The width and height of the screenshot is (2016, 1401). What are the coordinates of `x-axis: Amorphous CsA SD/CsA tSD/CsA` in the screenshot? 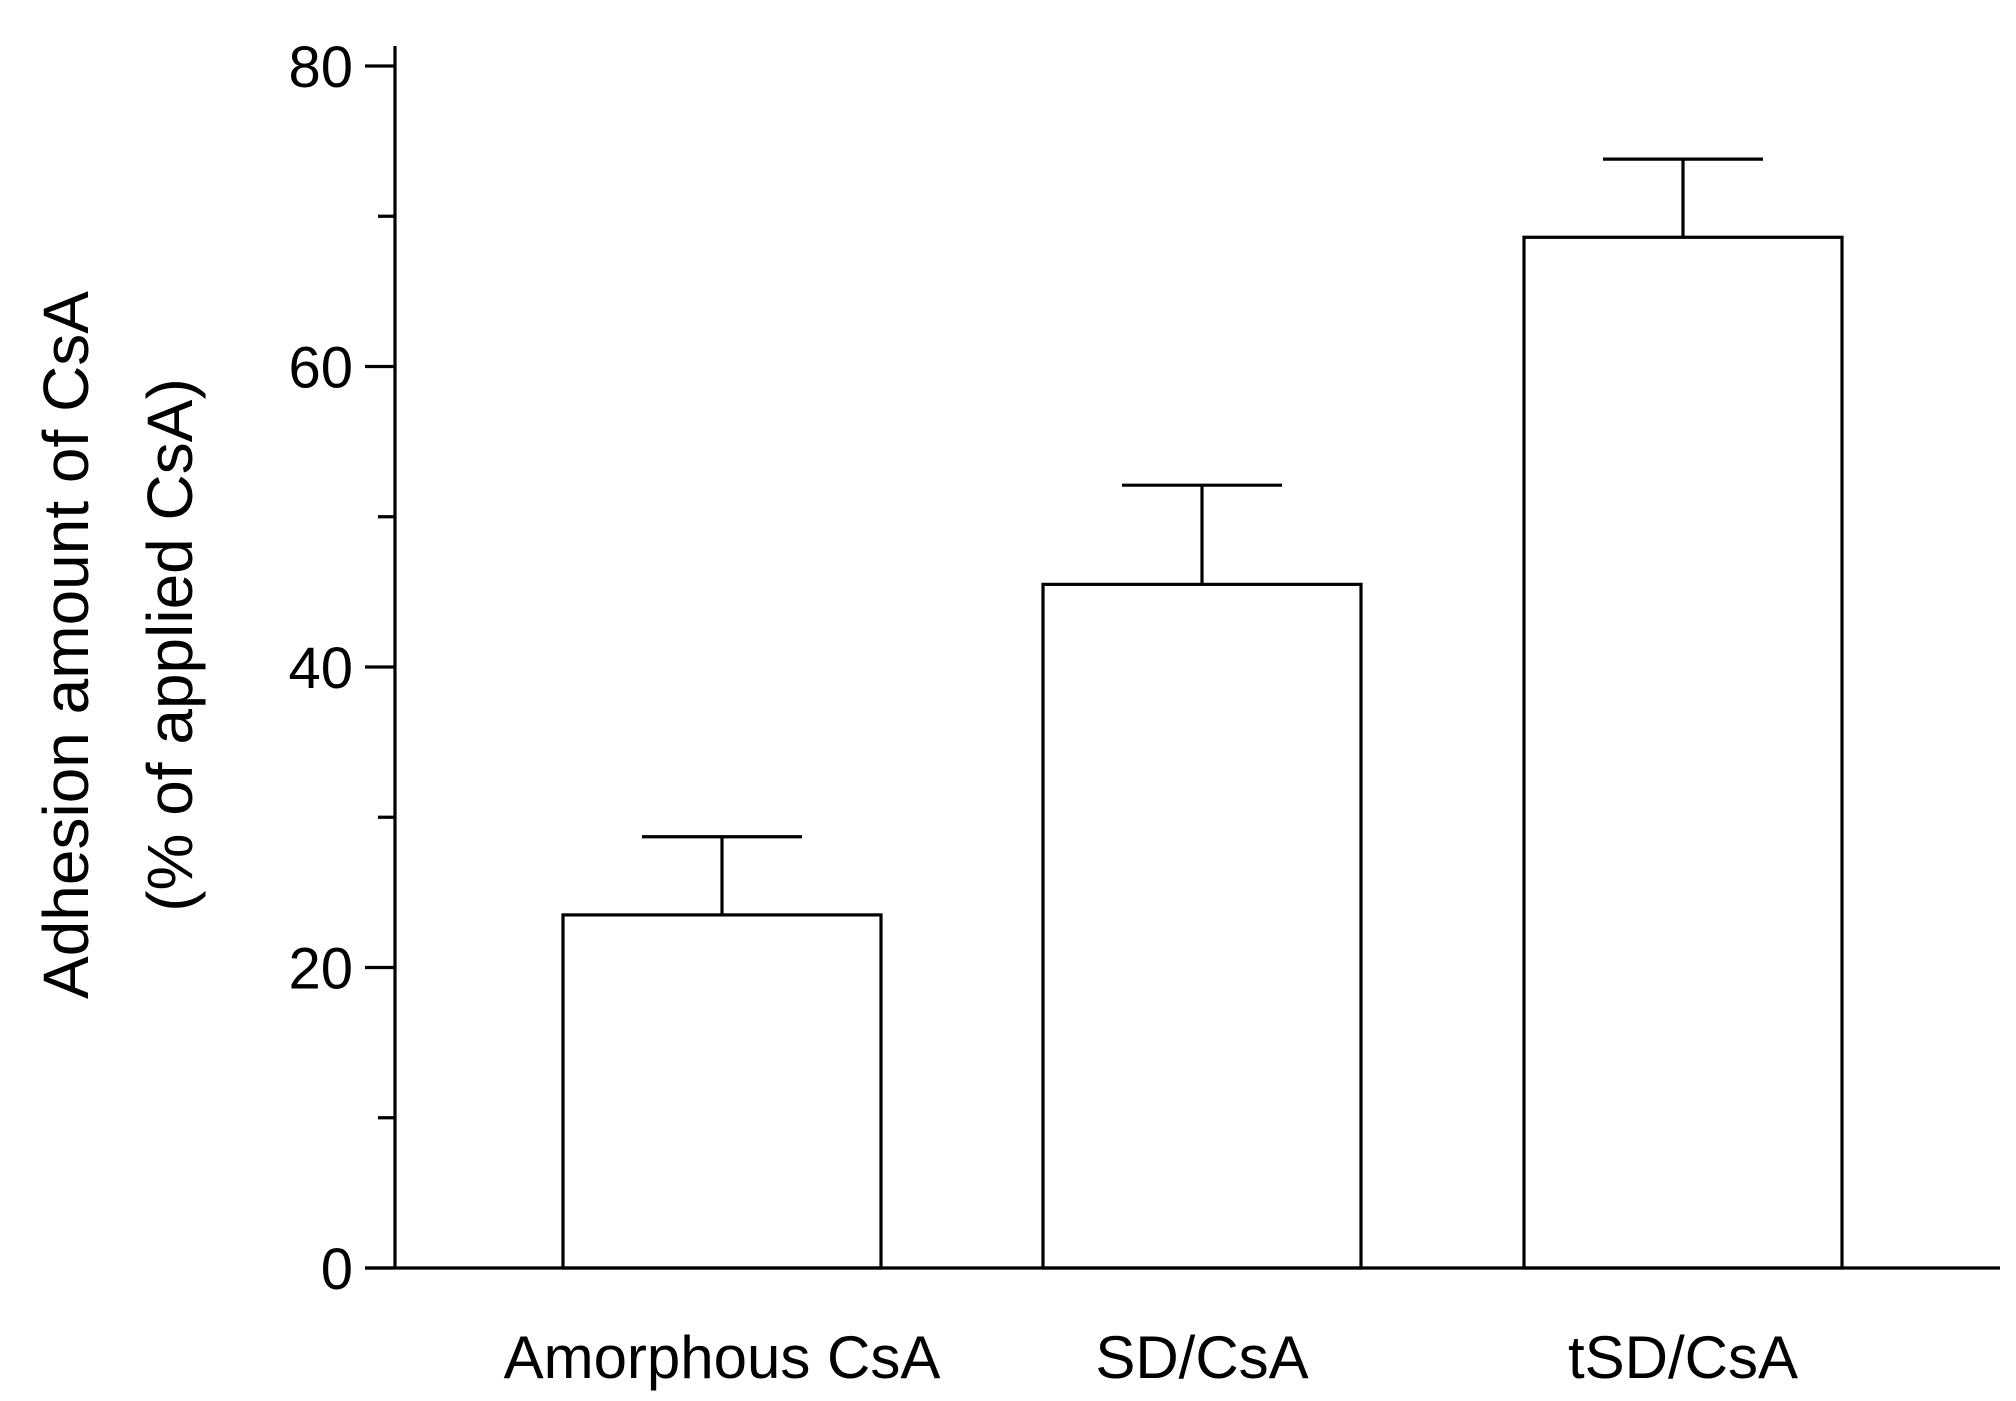 It's located at (1182, 1328).